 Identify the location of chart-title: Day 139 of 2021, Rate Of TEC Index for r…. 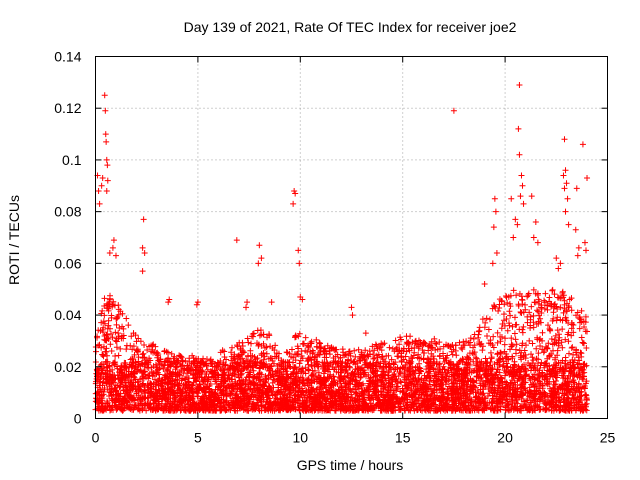
(350, 27).